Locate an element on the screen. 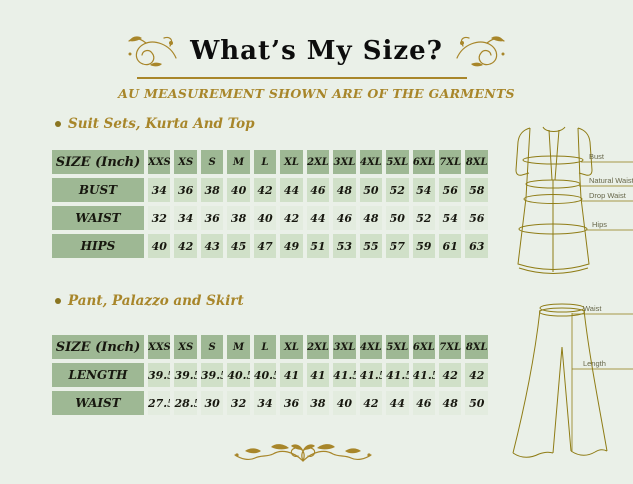 This screenshot has height=484, width=633. kurta-hips-label: Hips is located at coordinates (599, 224).